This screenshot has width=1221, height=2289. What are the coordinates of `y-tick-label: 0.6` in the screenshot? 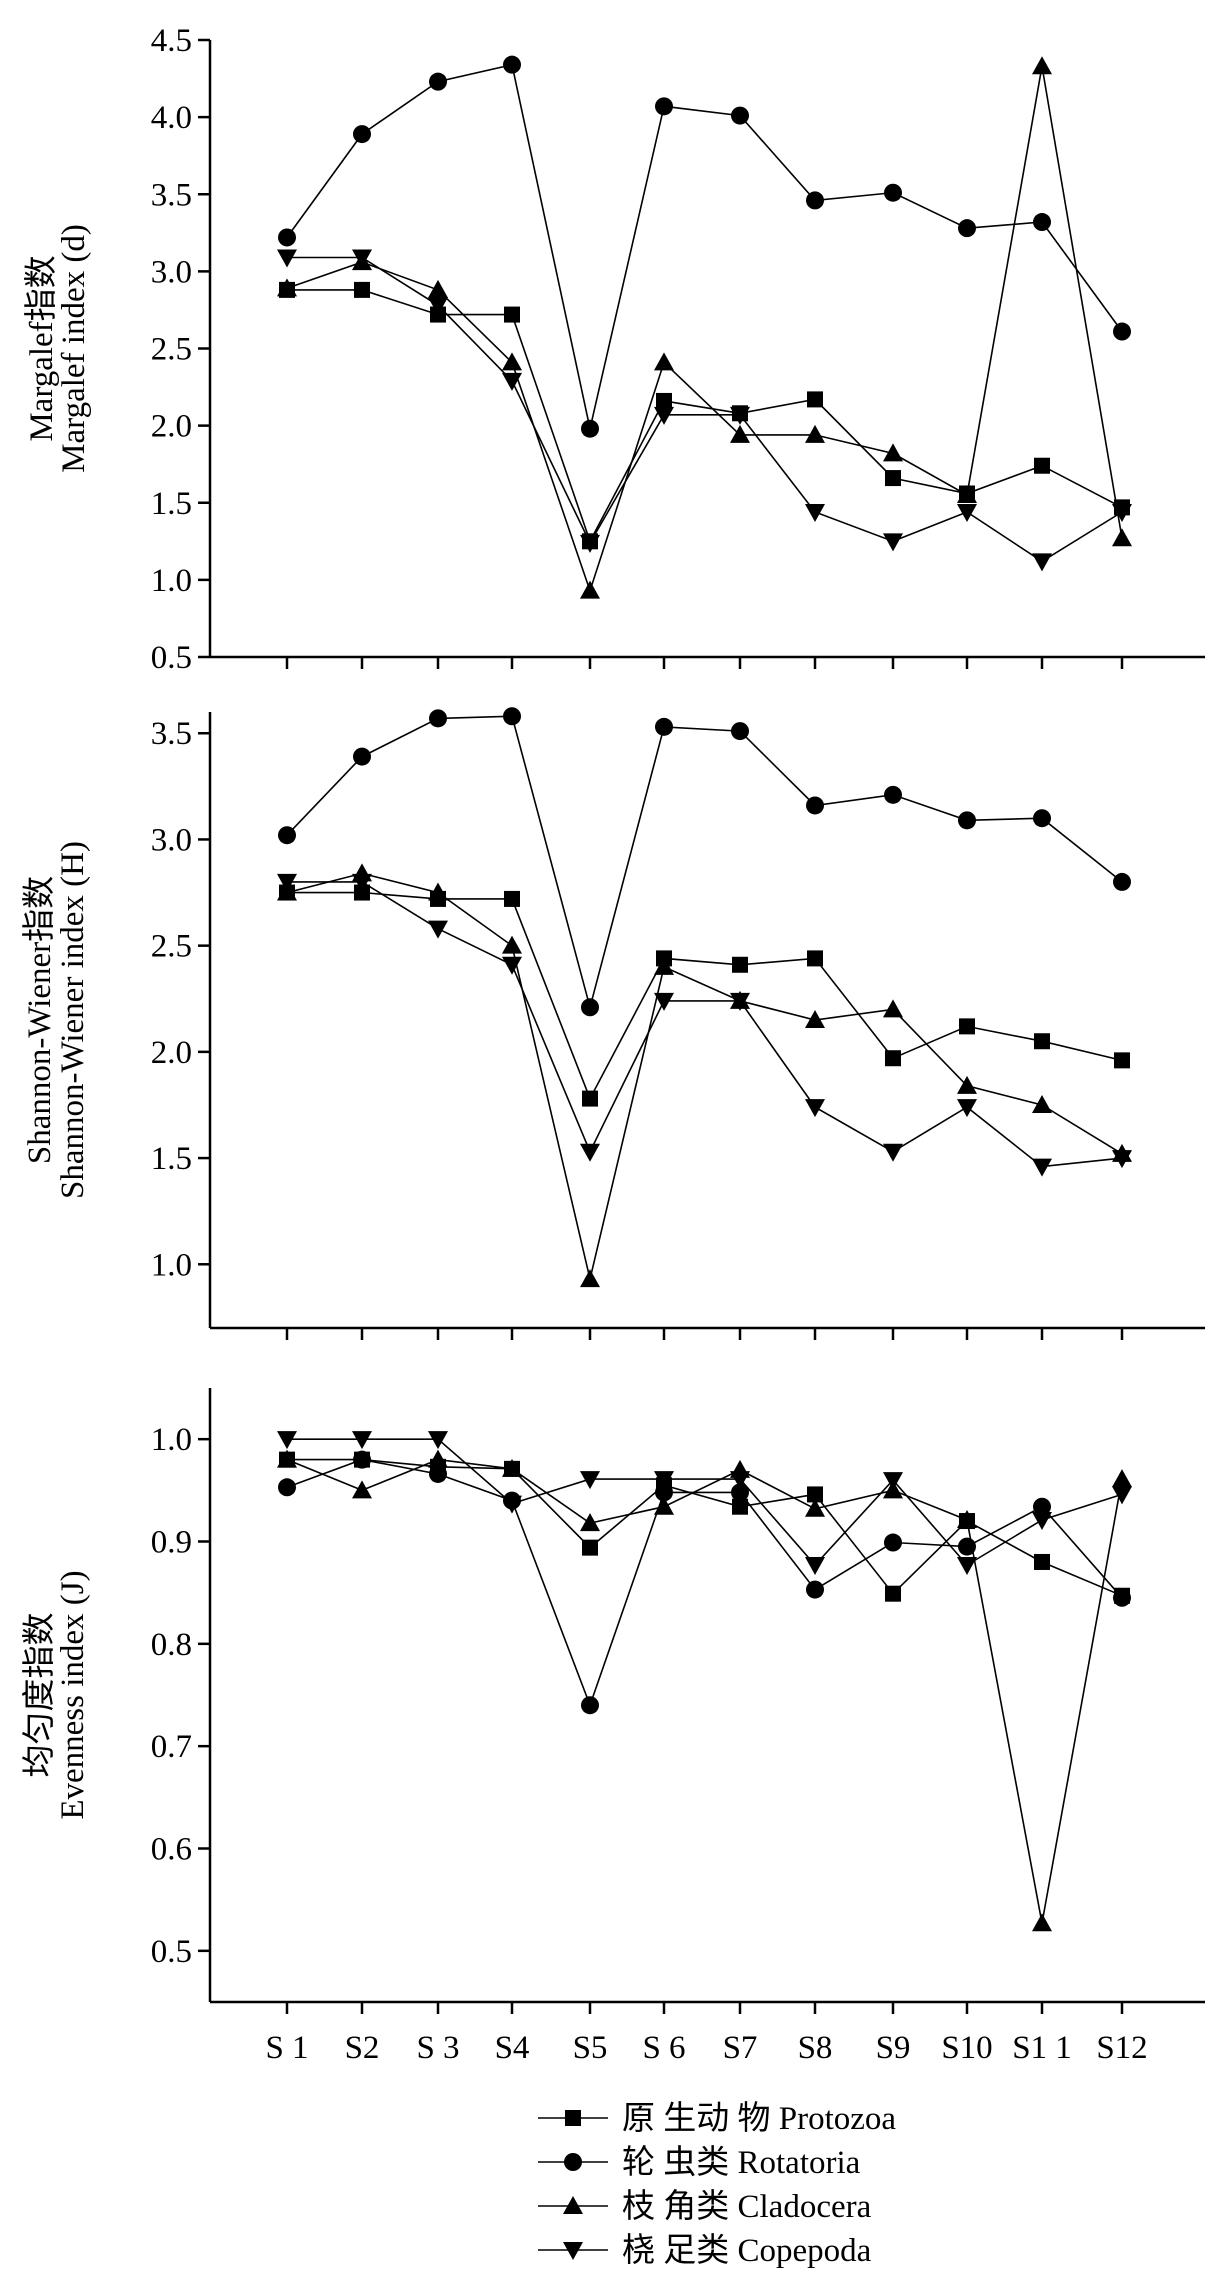 It's located at (171, 1850).